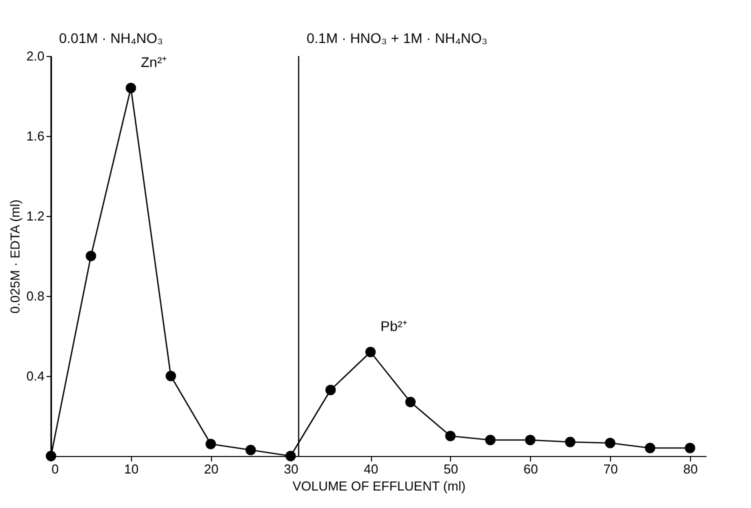 The image size is (751, 508). I want to click on x-tick-label: 80, so click(690, 469).